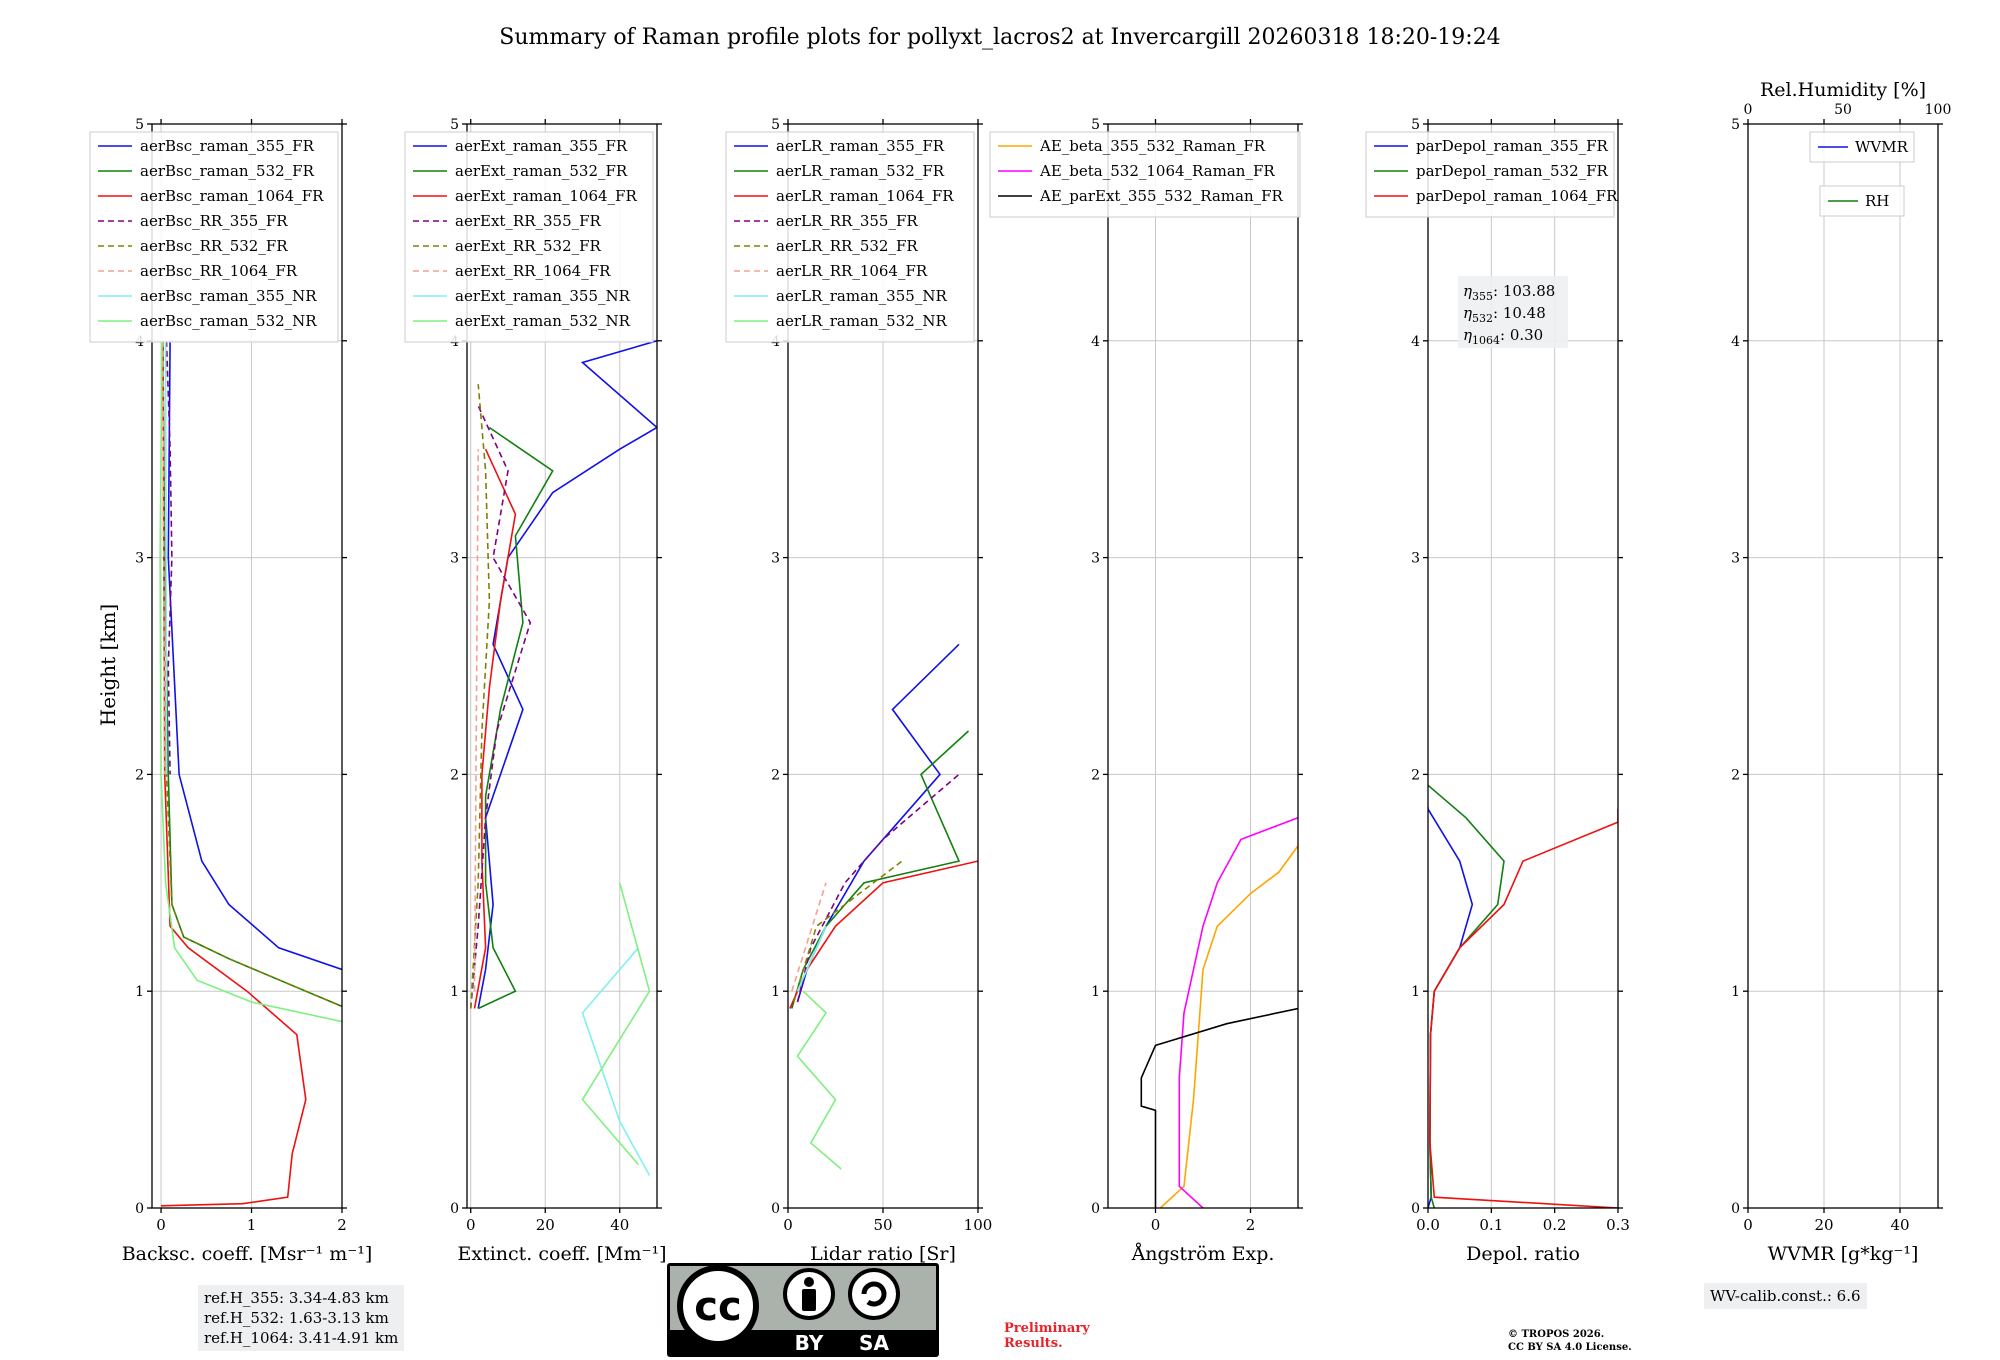 This screenshot has width=2000, height=1360. Describe the element at coordinates (1251, 1225) in the screenshot. I see `x-tick-label: 2` at that location.